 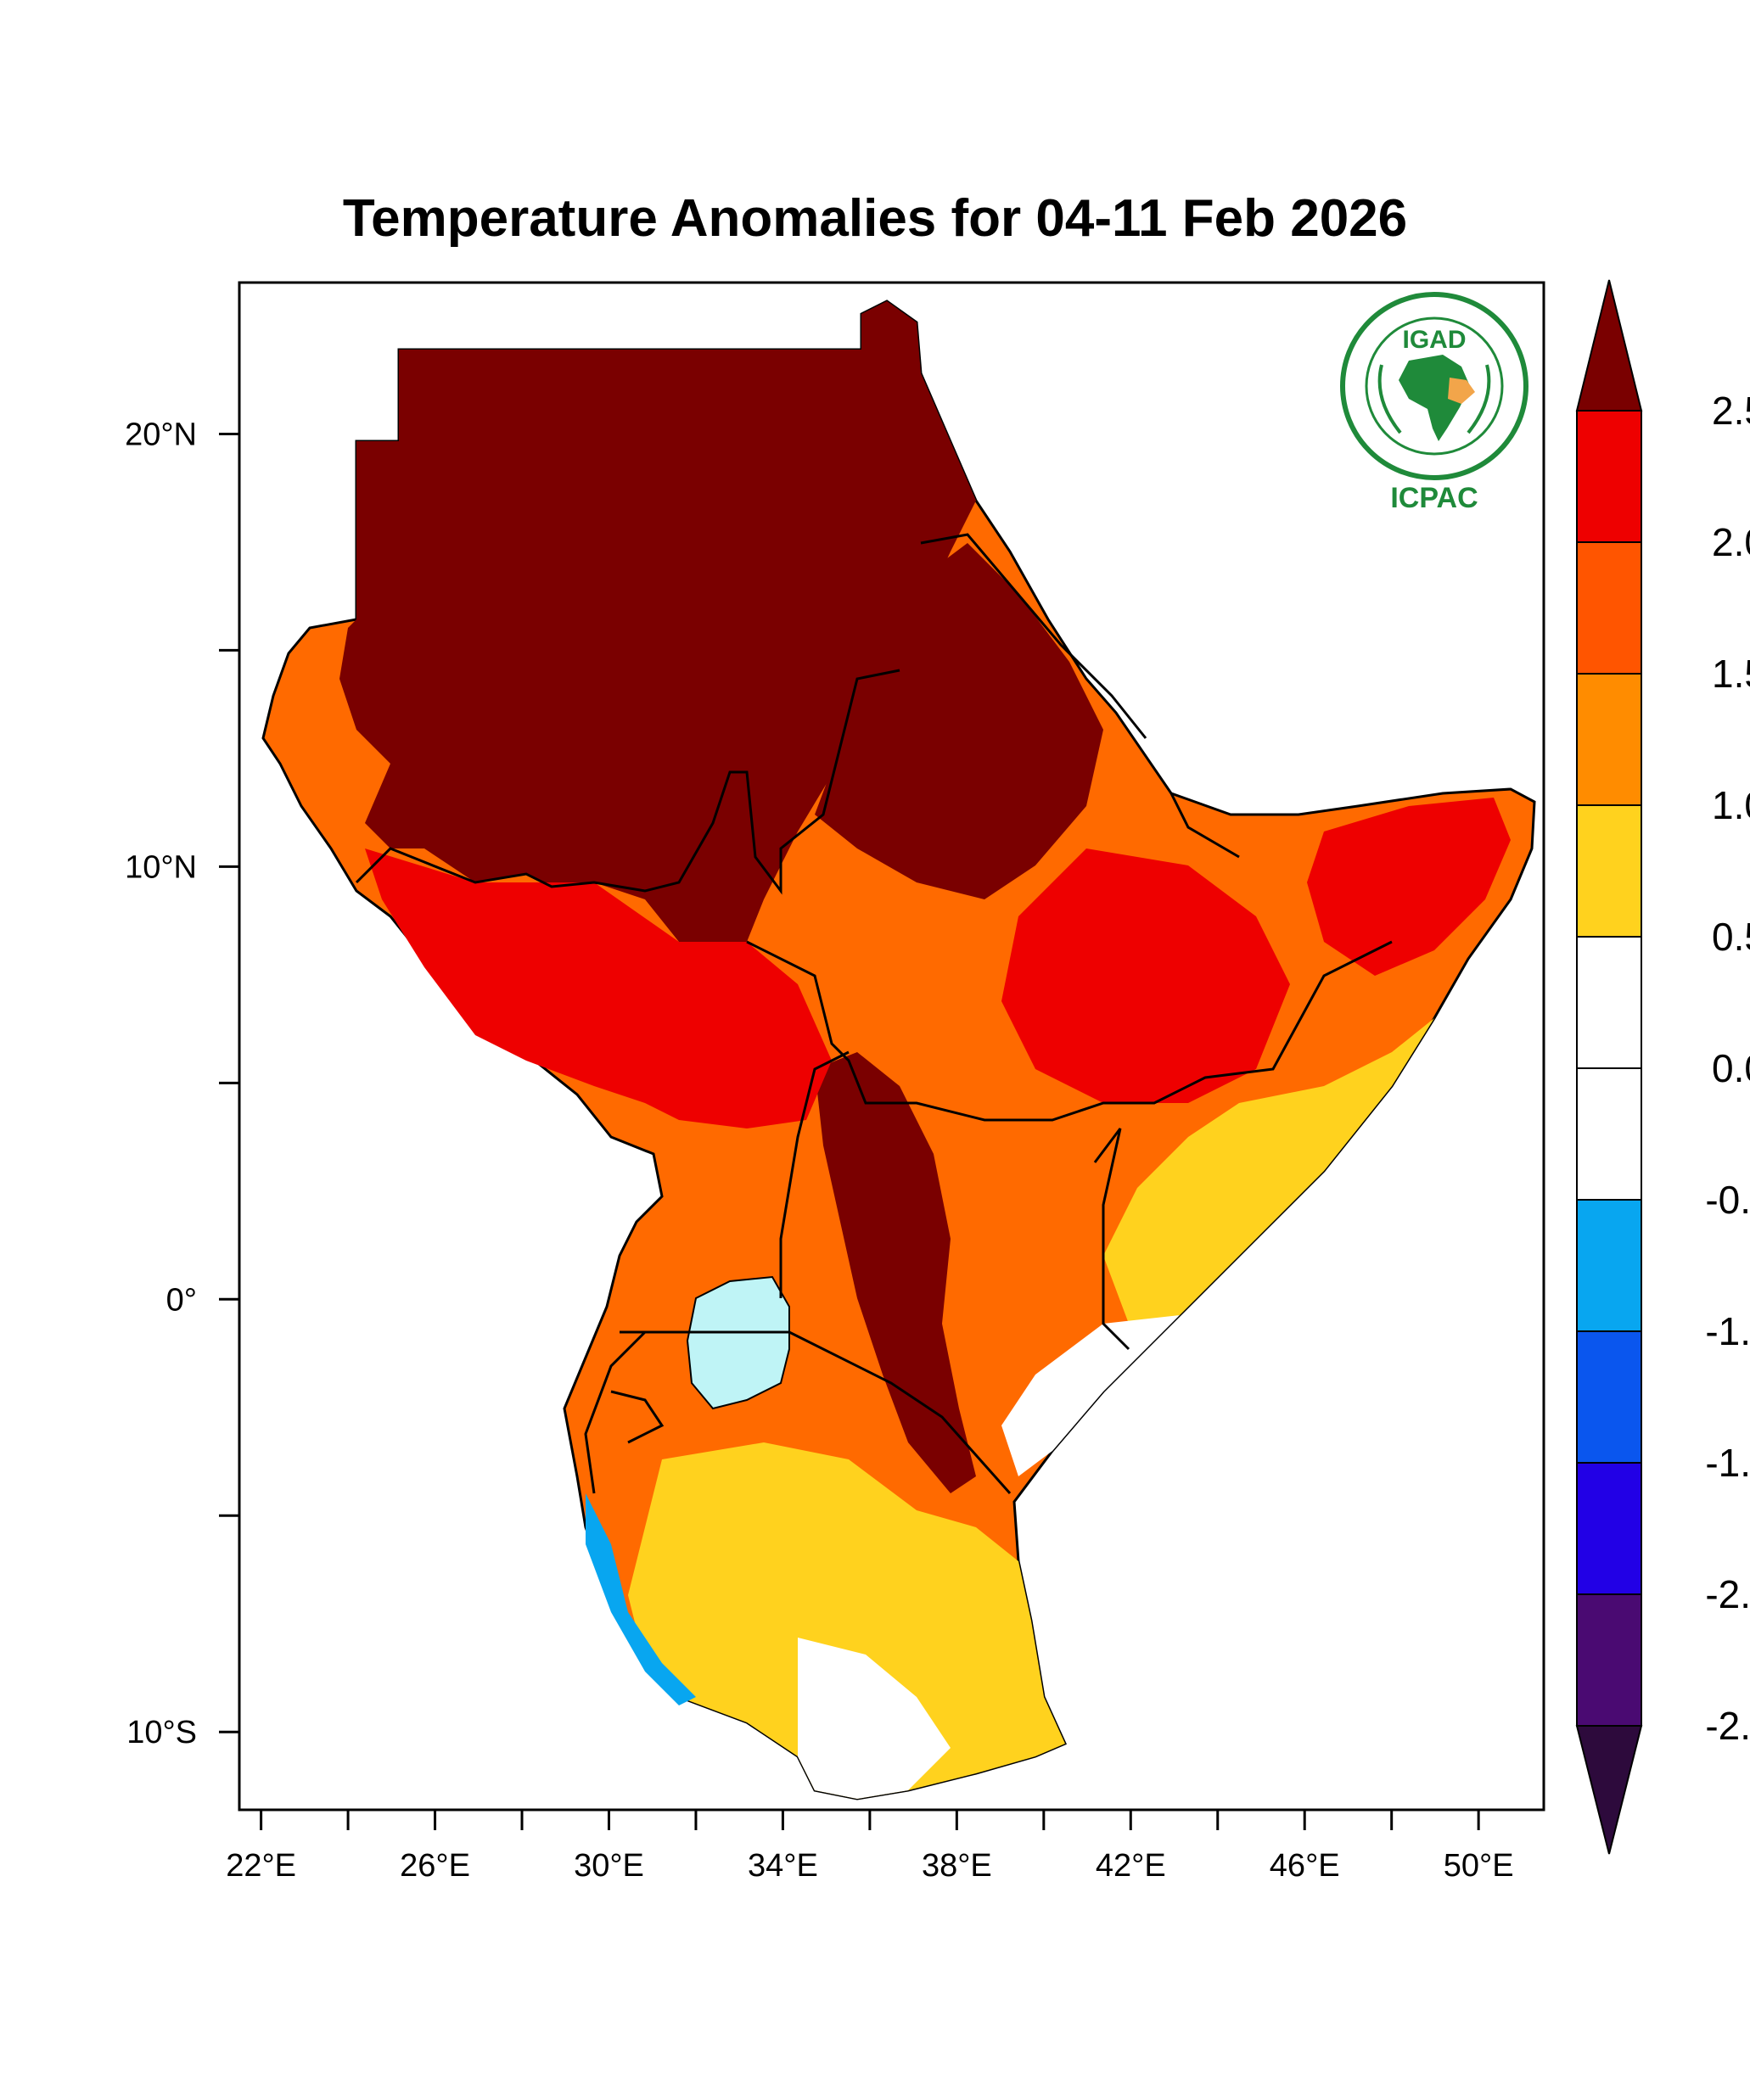 What do you see at coordinates (609, 1866) in the screenshot?
I see `lon-tick-label: 30°E` at bounding box center [609, 1866].